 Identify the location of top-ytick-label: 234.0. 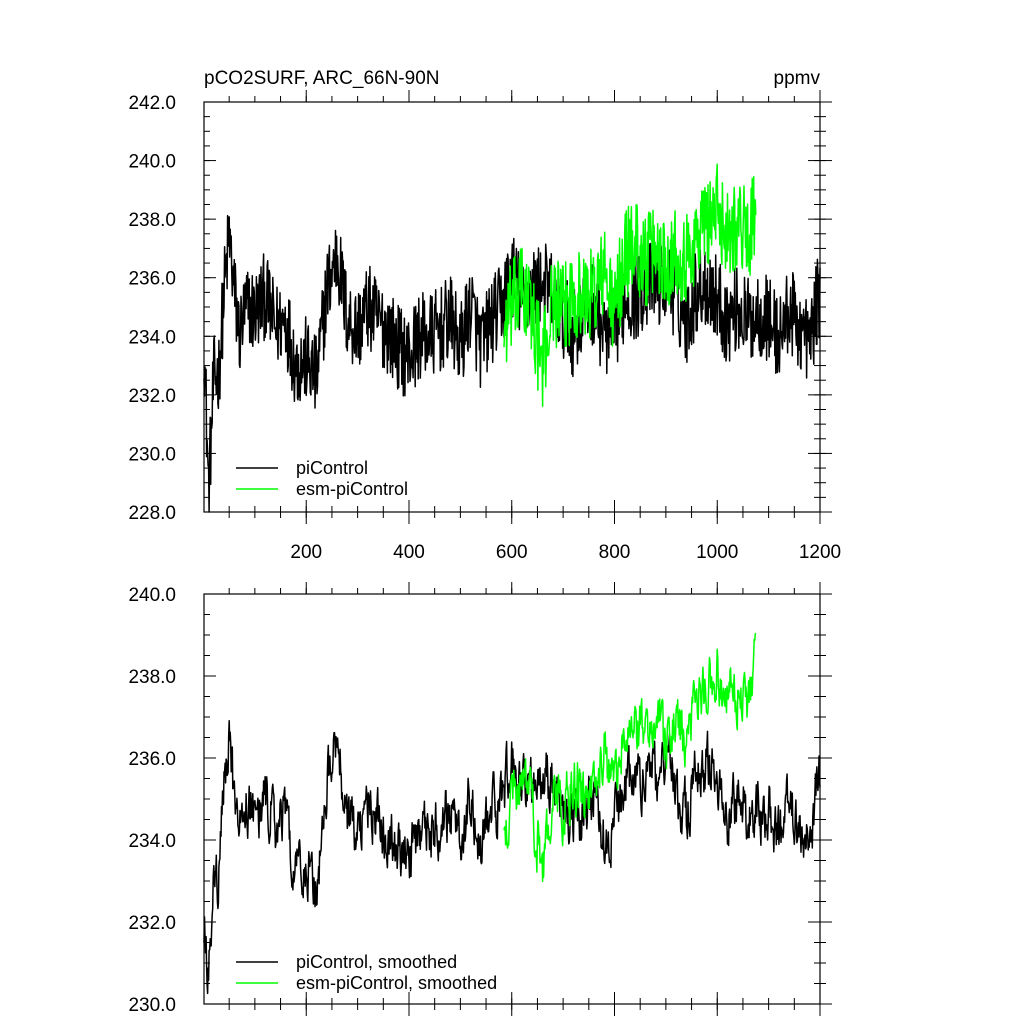
(152, 337).